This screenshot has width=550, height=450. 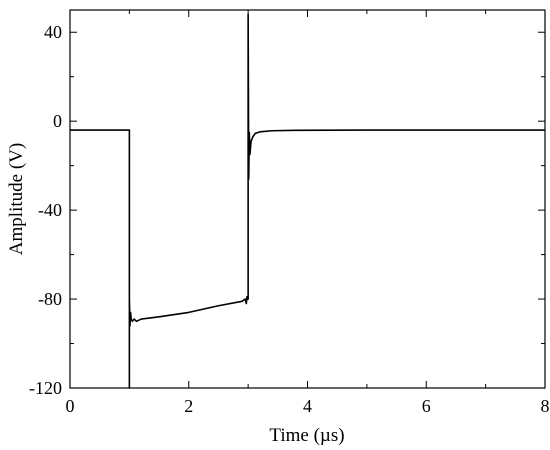 What do you see at coordinates (57, 121) in the screenshot?
I see `y-tick-label: 0` at bounding box center [57, 121].